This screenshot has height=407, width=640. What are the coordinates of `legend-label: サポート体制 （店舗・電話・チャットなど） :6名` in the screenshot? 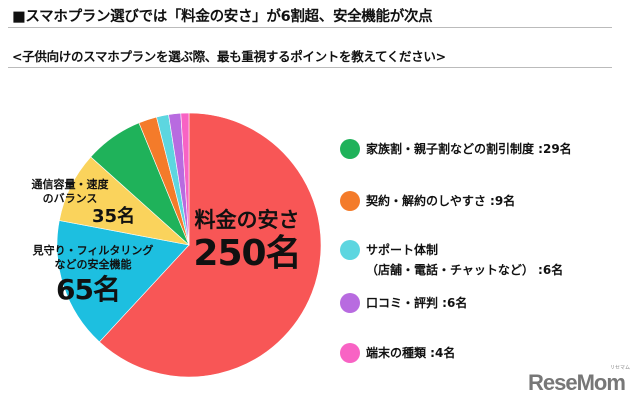 It's located at (464, 260).